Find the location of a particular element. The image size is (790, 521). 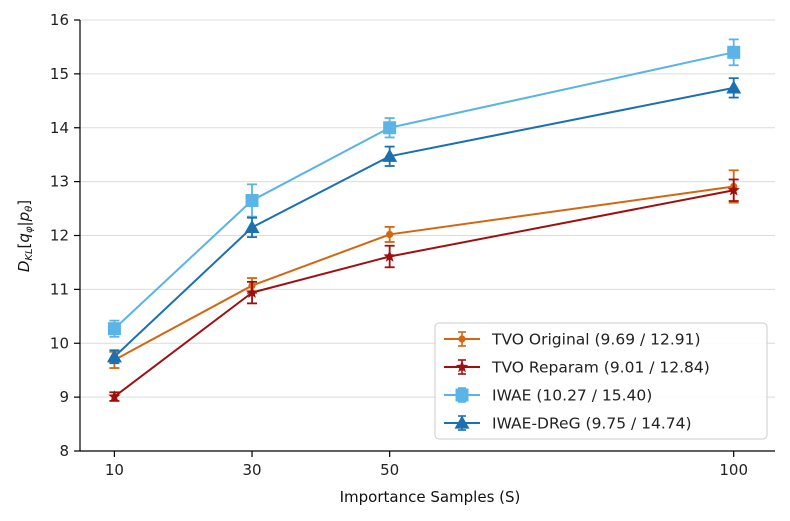

legend-entry-3: IWAE-DReG (9.75 / 14.74) is located at coordinates (568, 424).